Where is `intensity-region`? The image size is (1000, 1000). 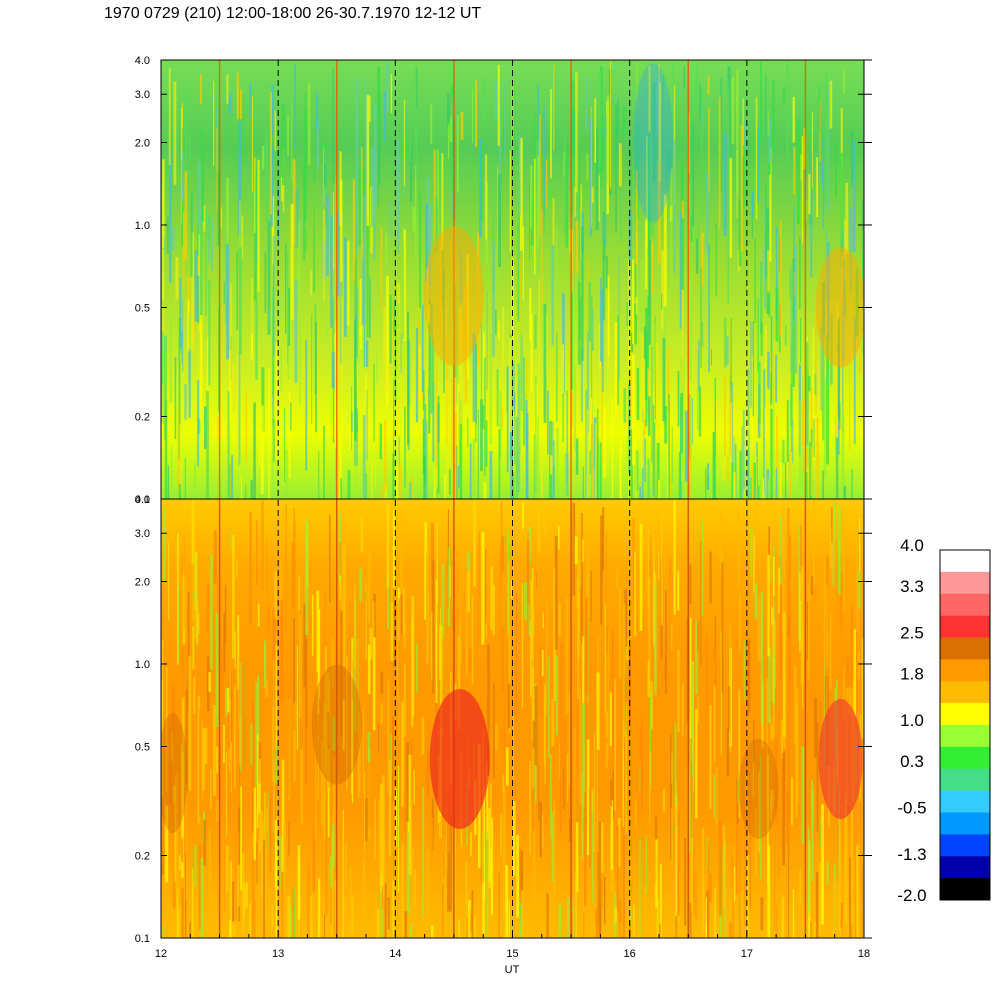 intensity-region is located at coordinates (453, 296).